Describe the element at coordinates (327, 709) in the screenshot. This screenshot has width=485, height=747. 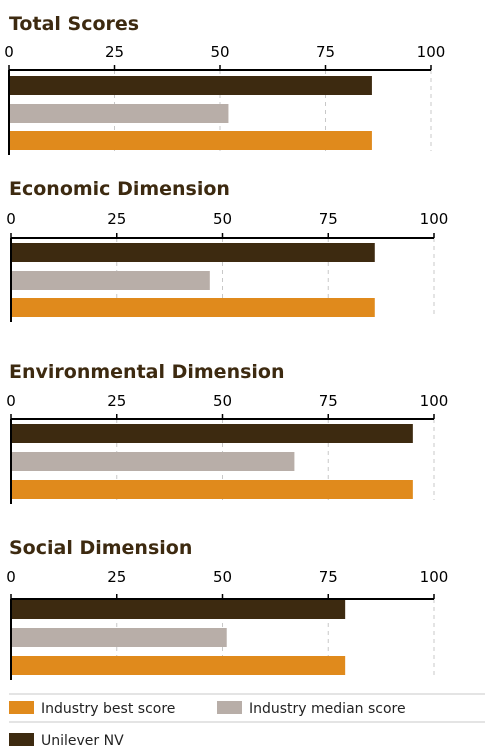
I see `legend-label: Industry median score` at that location.